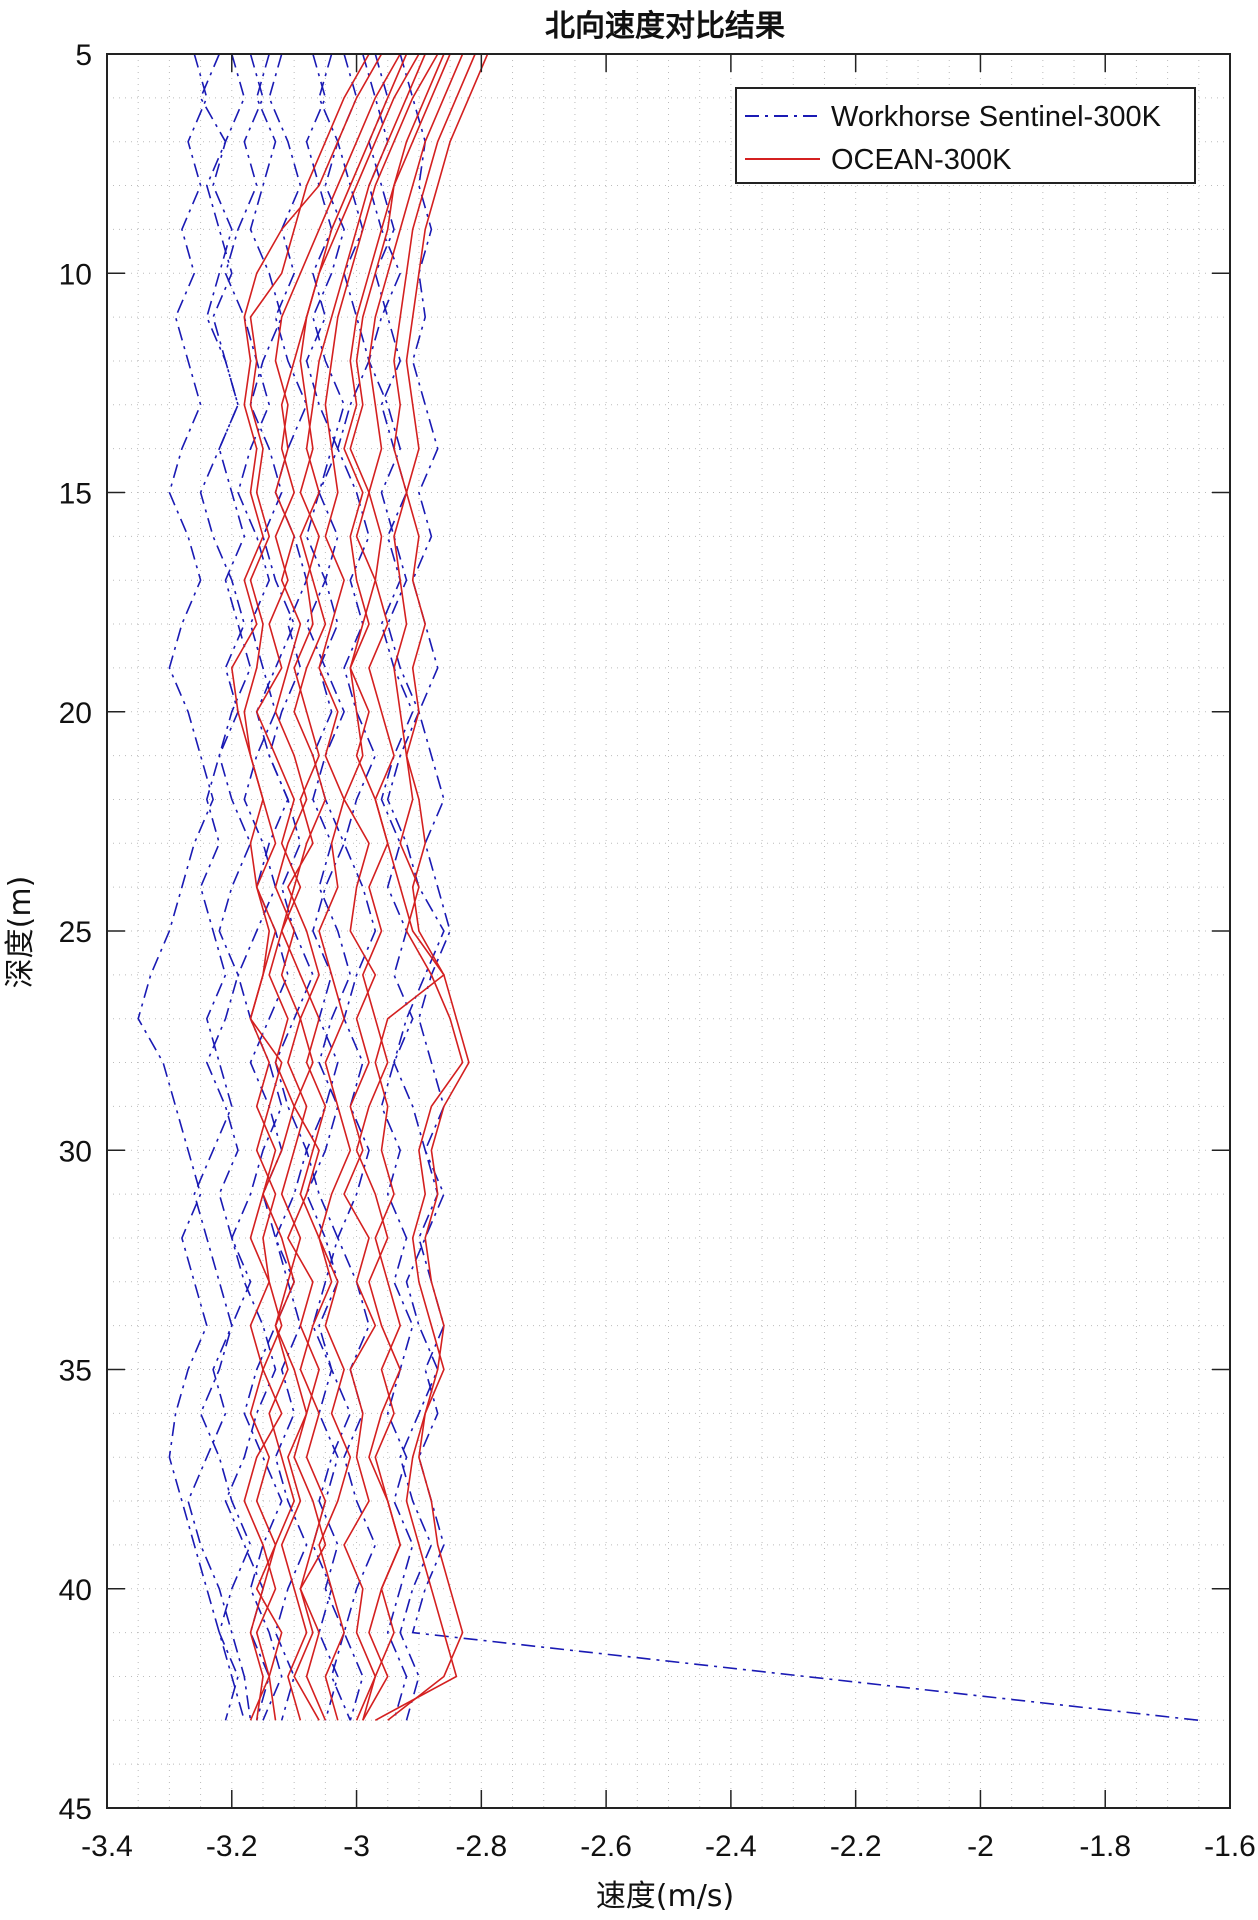  Describe the element at coordinates (996, 117) in the screenshot. I see `legend-label-workhorse: Workhorse Sentinel-300K` at that location.